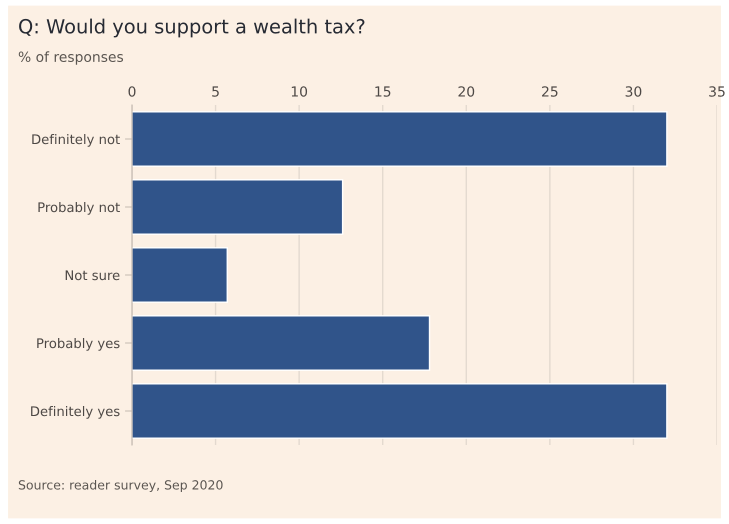  Describe the element at coordinates (634, 91) in the screenshot. I see `x-tick-label: 30` at that location.